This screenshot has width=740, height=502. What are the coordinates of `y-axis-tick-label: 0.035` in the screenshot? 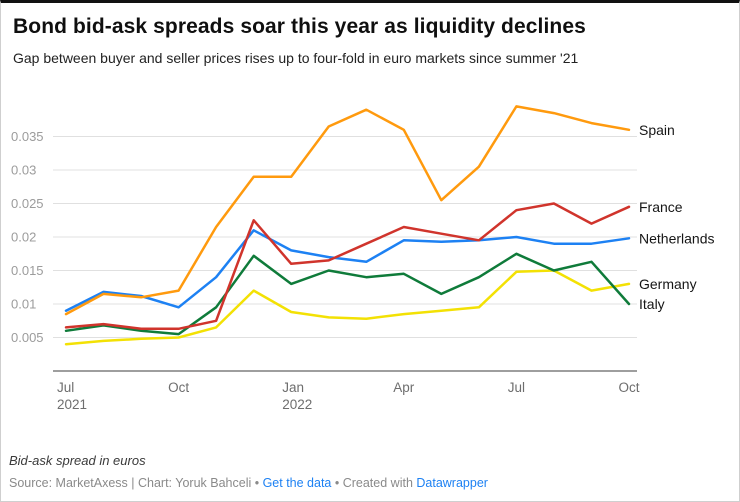 It's located at (27, 136).